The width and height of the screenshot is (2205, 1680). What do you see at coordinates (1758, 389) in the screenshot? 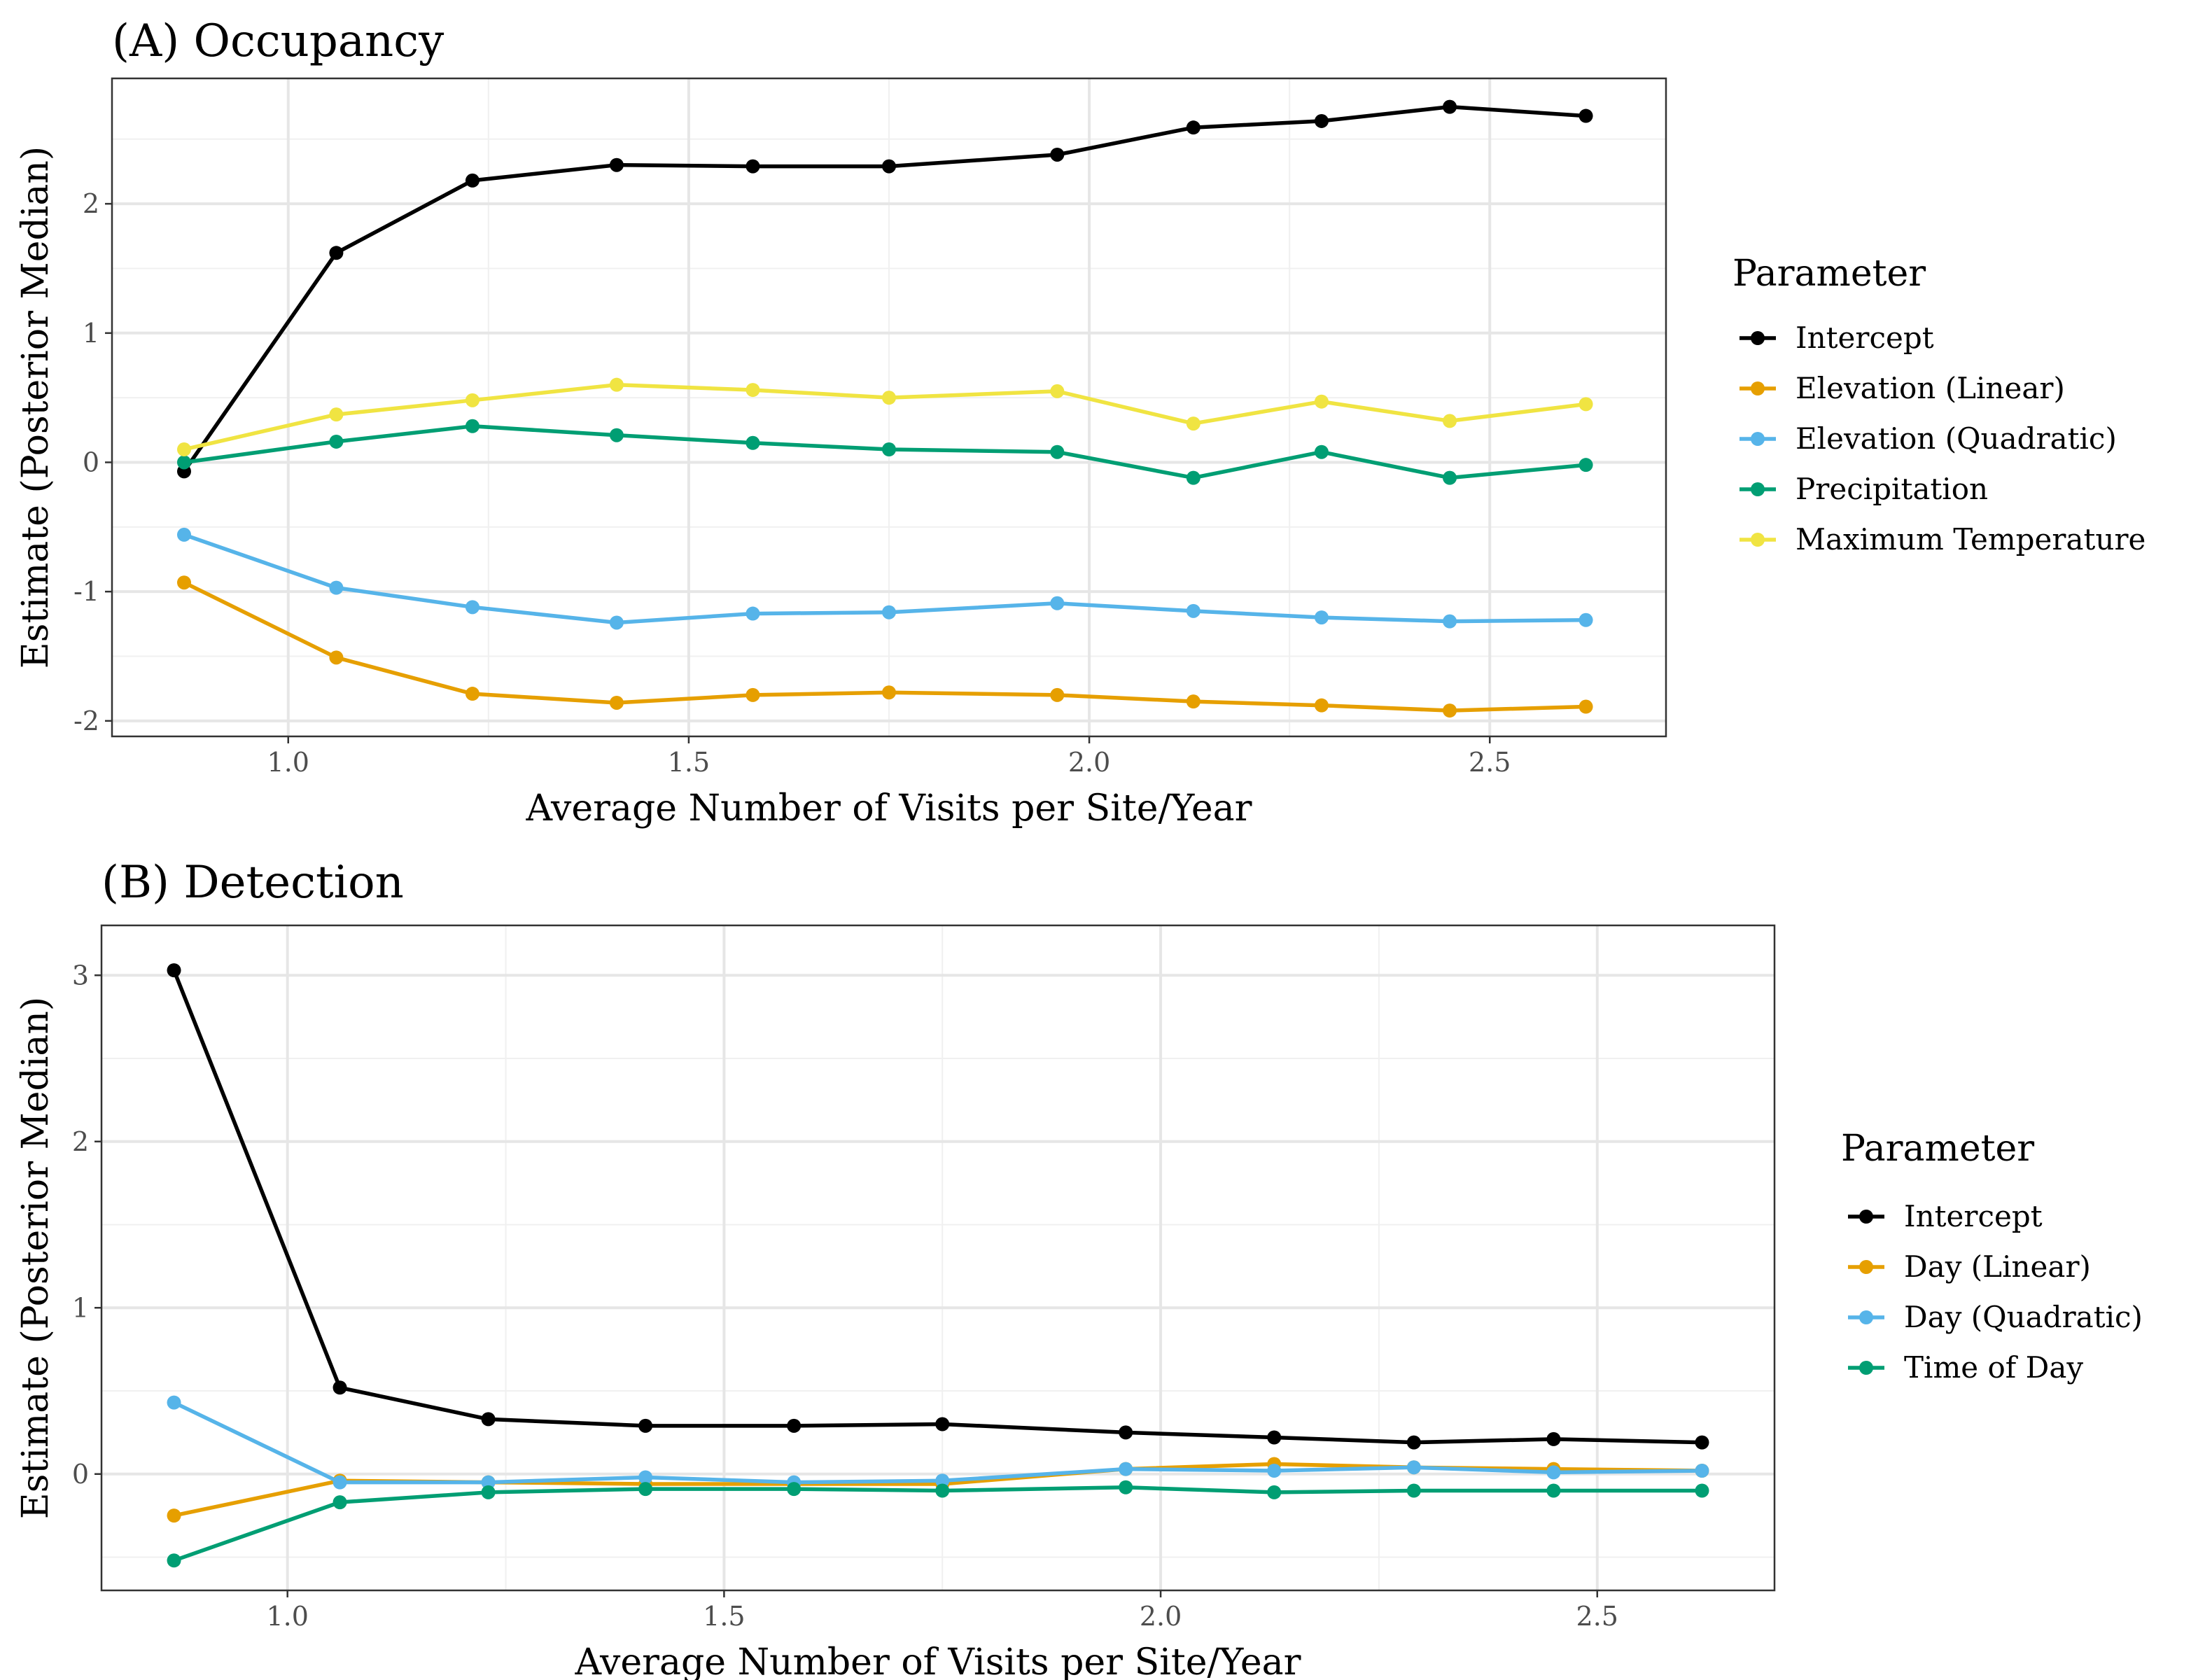
I see `legend-key-point-elevation-linear` at bounding box center [1758, 389].